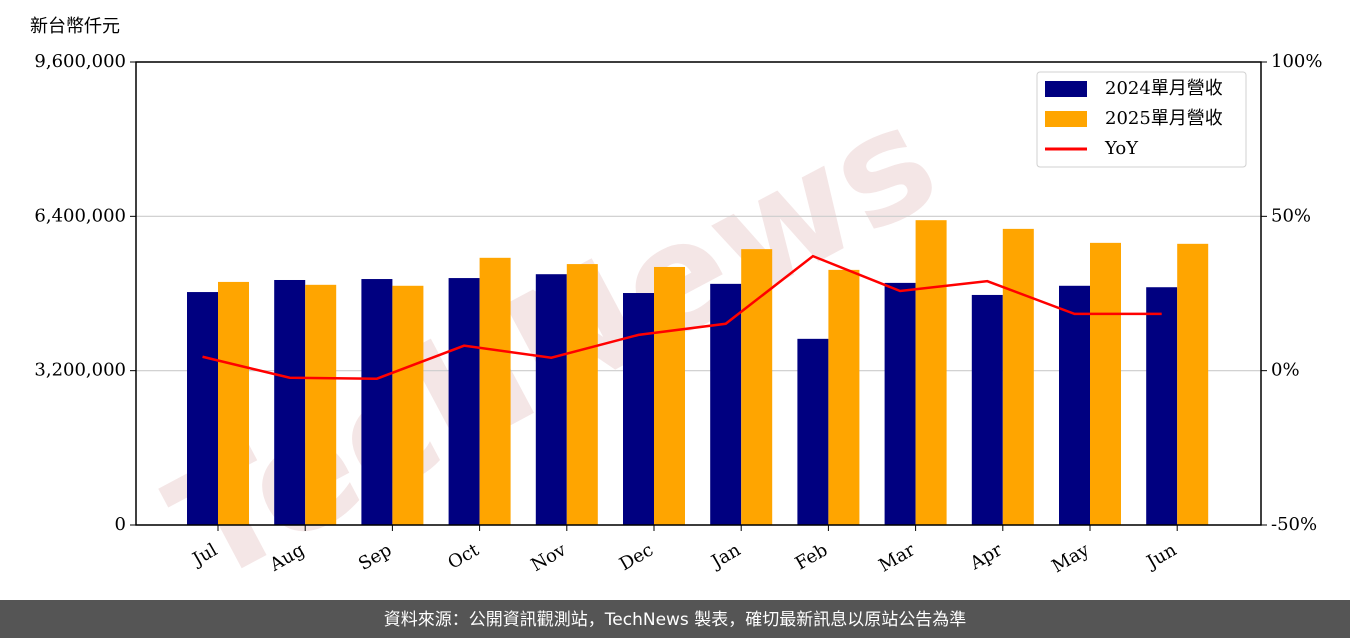 This screenshot has height=638, width=1350. I want to click on x-tick-label: Apr, so click(986, 556).